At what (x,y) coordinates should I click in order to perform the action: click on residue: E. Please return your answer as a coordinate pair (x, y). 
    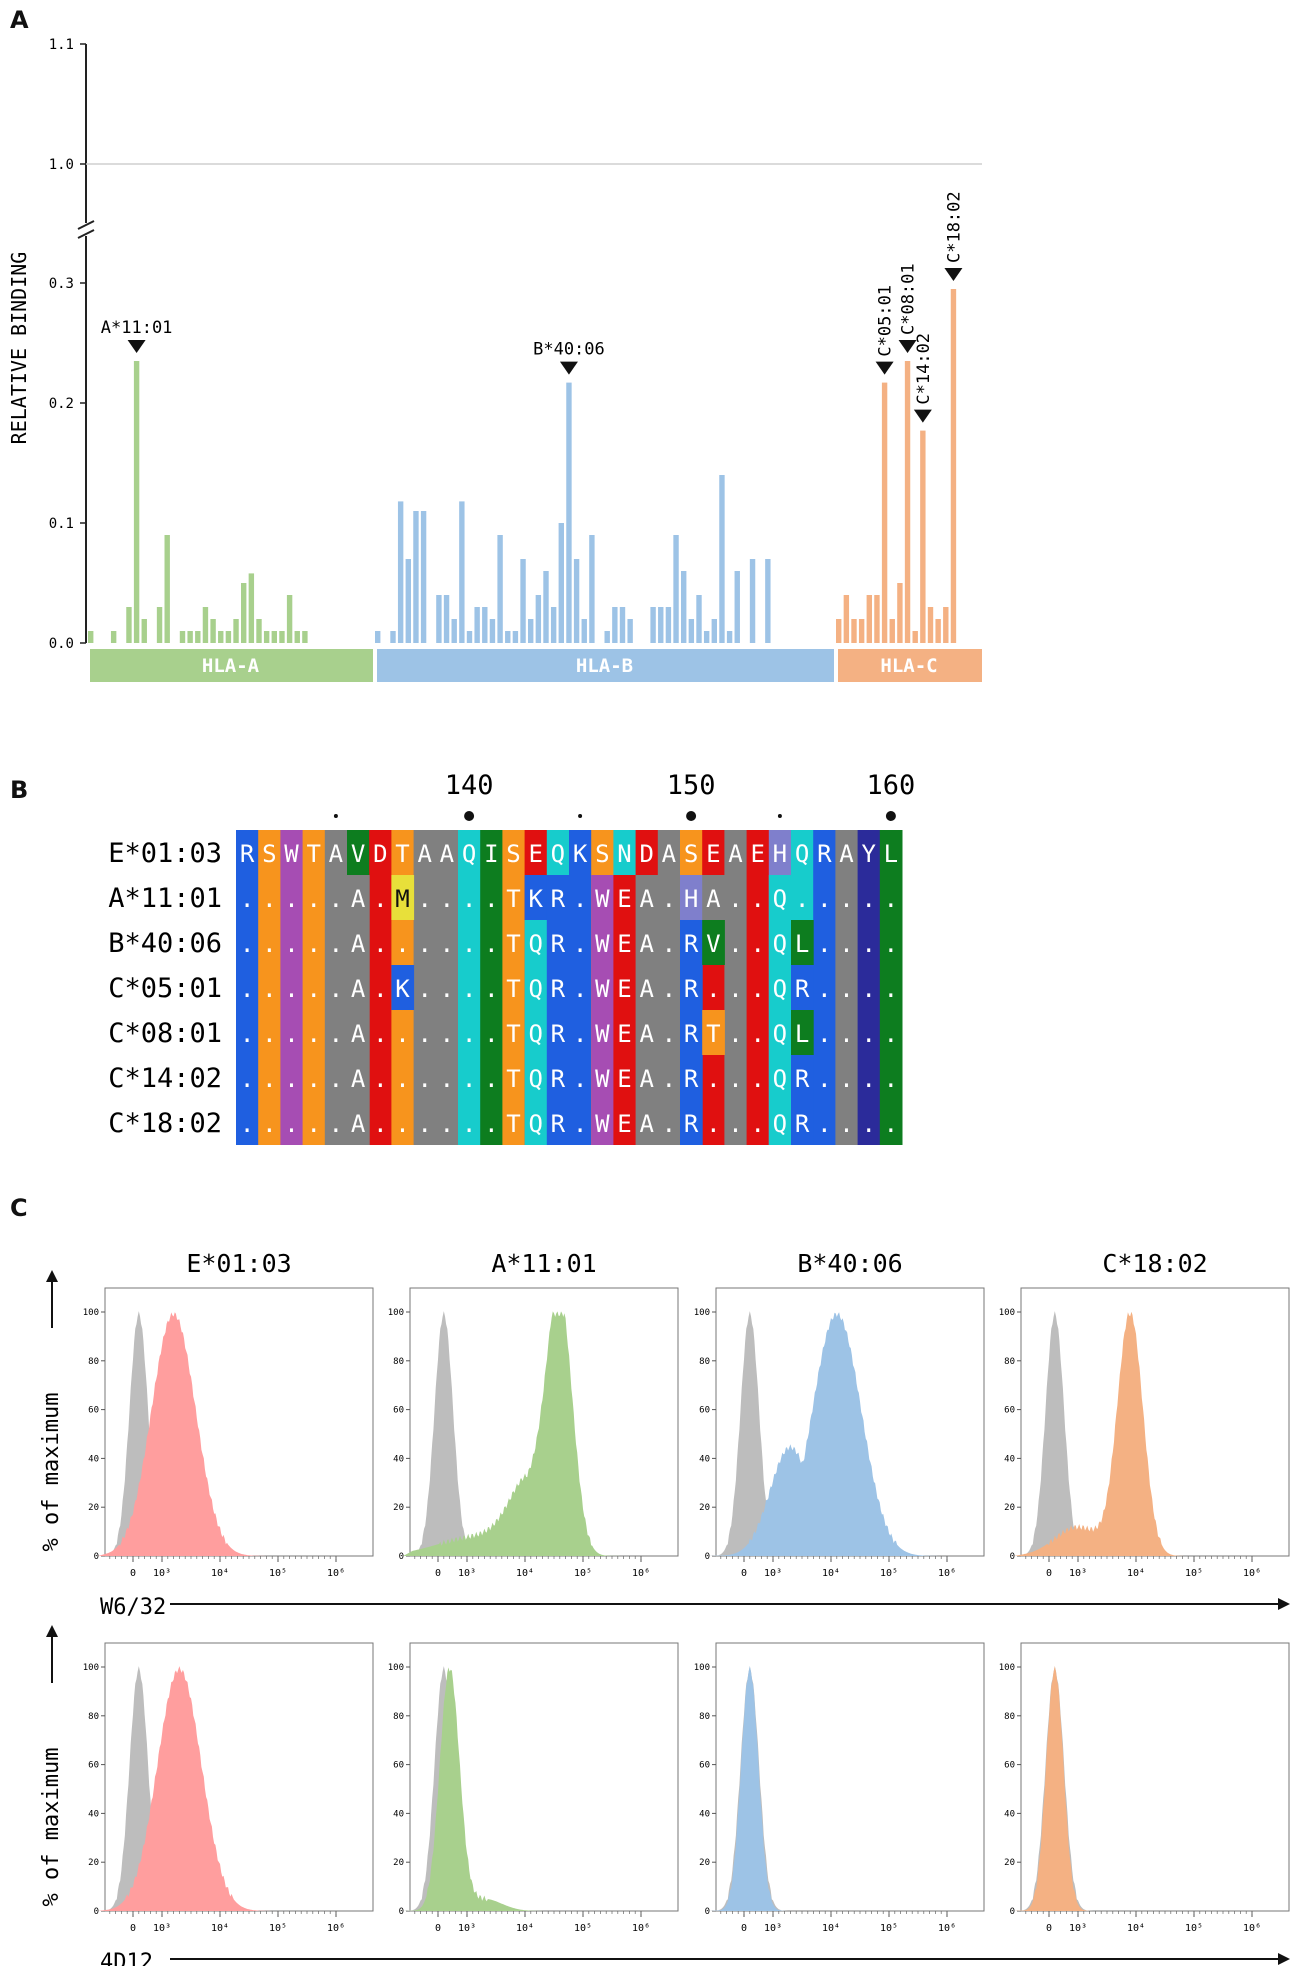
    Looking at the image, I should click on (624, 944).